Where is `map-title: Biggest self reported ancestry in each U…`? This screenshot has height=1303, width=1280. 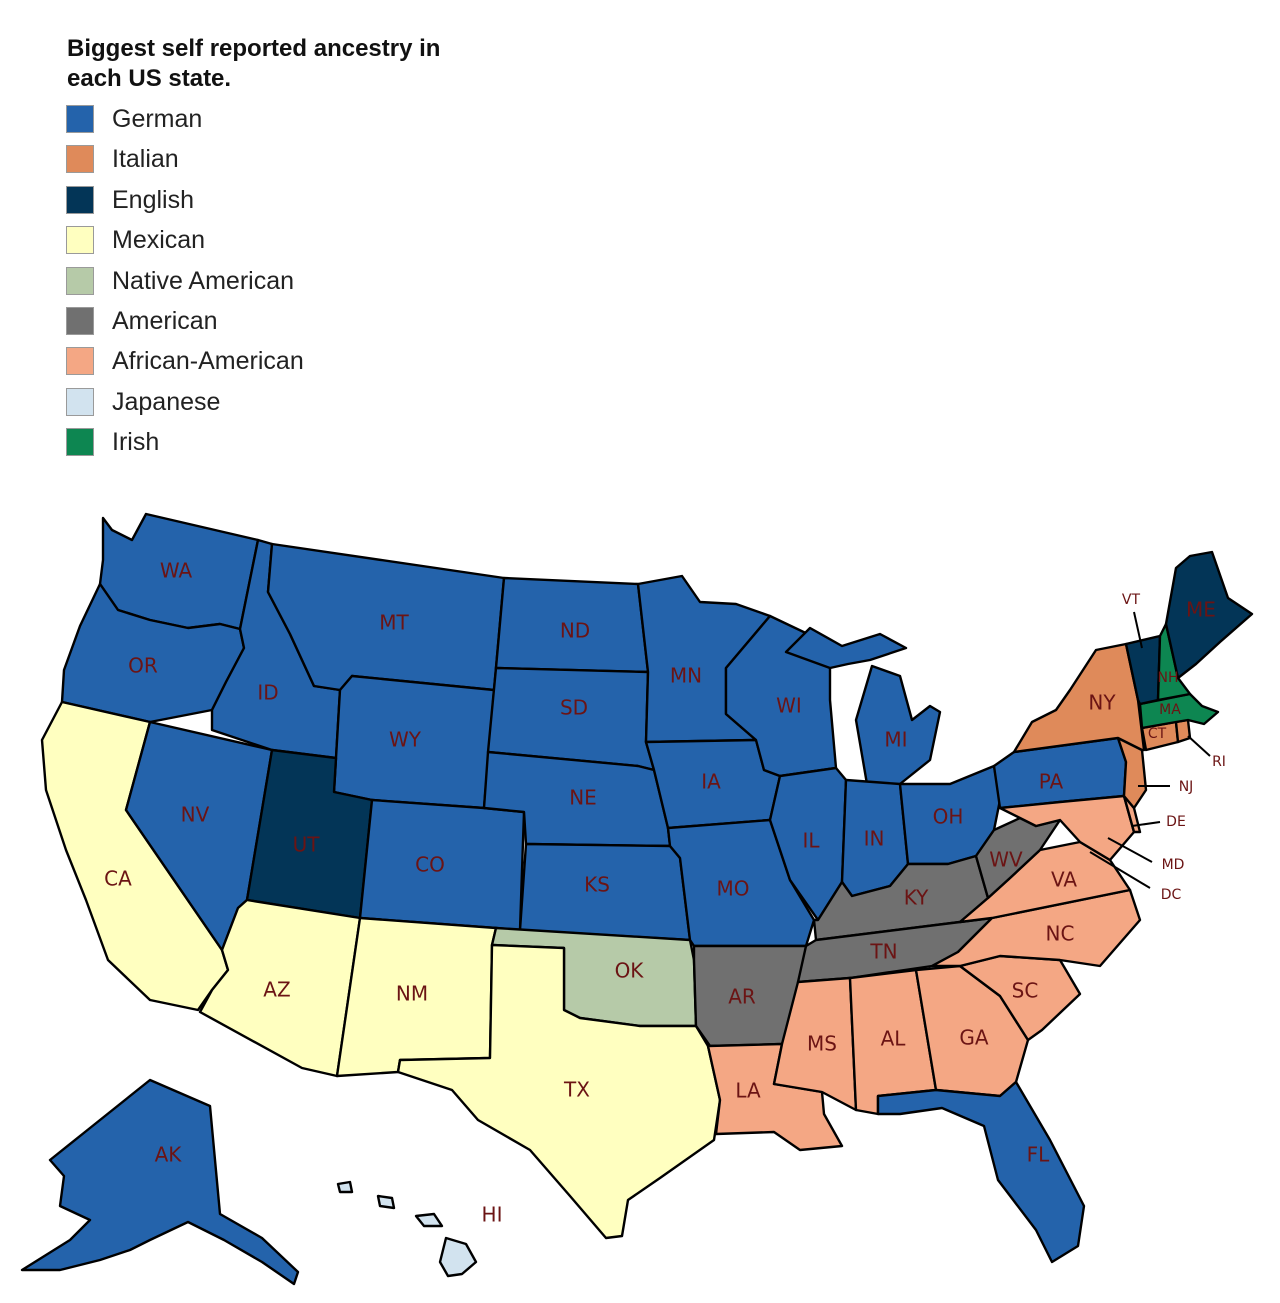
map-title: Biggest self reported ancestry in each U… is located at coordinates (254, 63).